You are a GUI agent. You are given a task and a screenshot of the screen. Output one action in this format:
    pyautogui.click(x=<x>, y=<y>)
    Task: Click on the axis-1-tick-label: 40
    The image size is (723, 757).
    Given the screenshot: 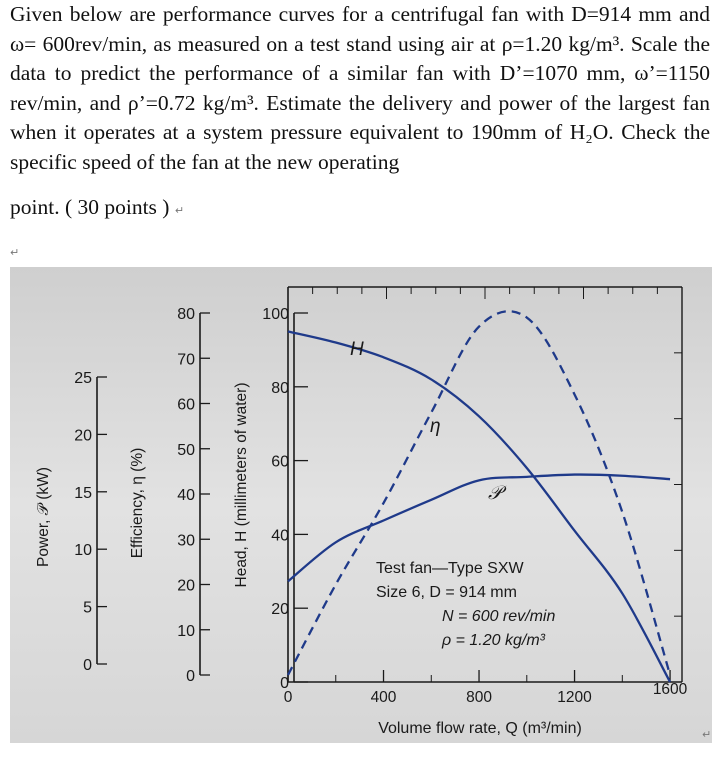 What is the action you would take?
    pyautogui.click(x=186, y=495)
    